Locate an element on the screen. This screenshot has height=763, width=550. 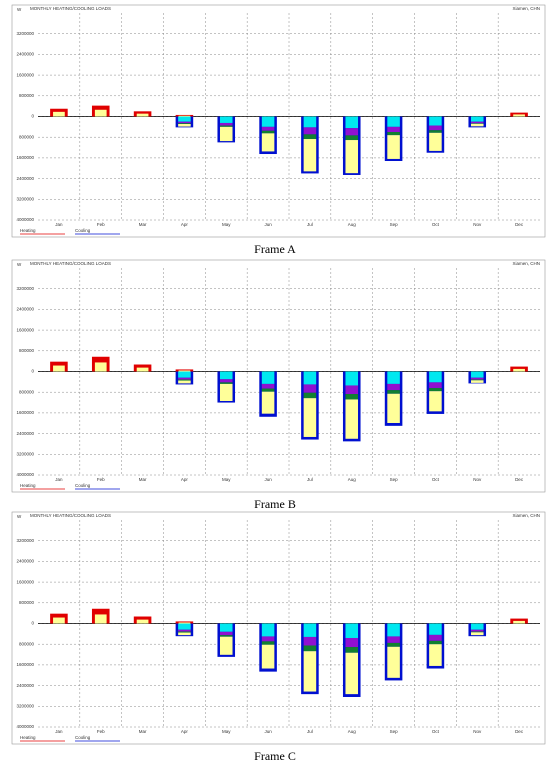
location: Xiamen, CHN is located at coordinates (526, 515).